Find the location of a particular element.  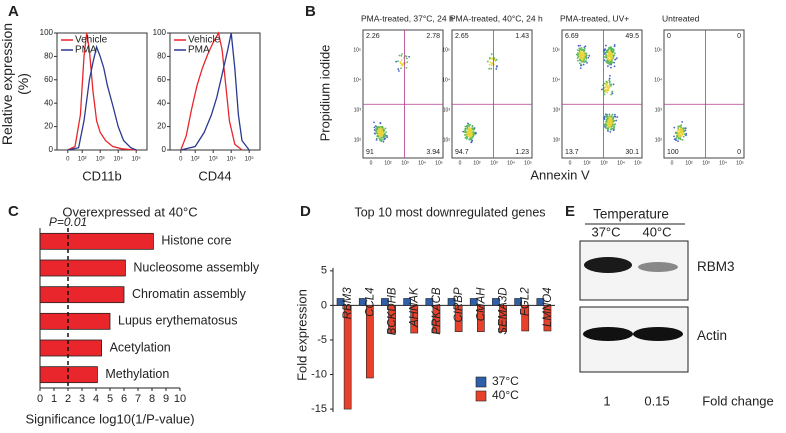

quadrant-value: 100 is located at coordinates (673, 152).